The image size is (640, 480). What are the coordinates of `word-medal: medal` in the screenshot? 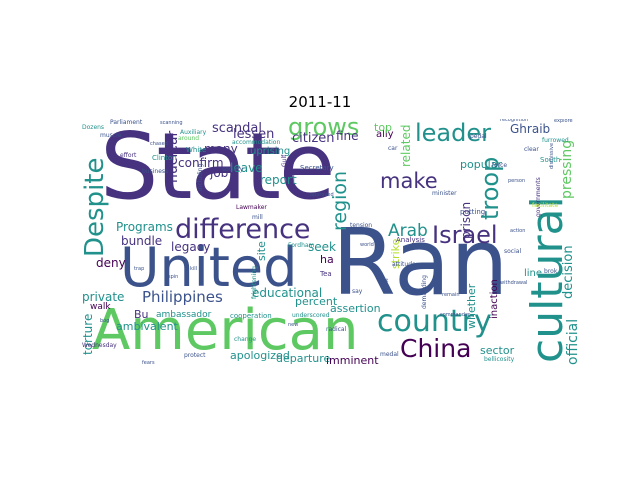 It's located at (389, 354).